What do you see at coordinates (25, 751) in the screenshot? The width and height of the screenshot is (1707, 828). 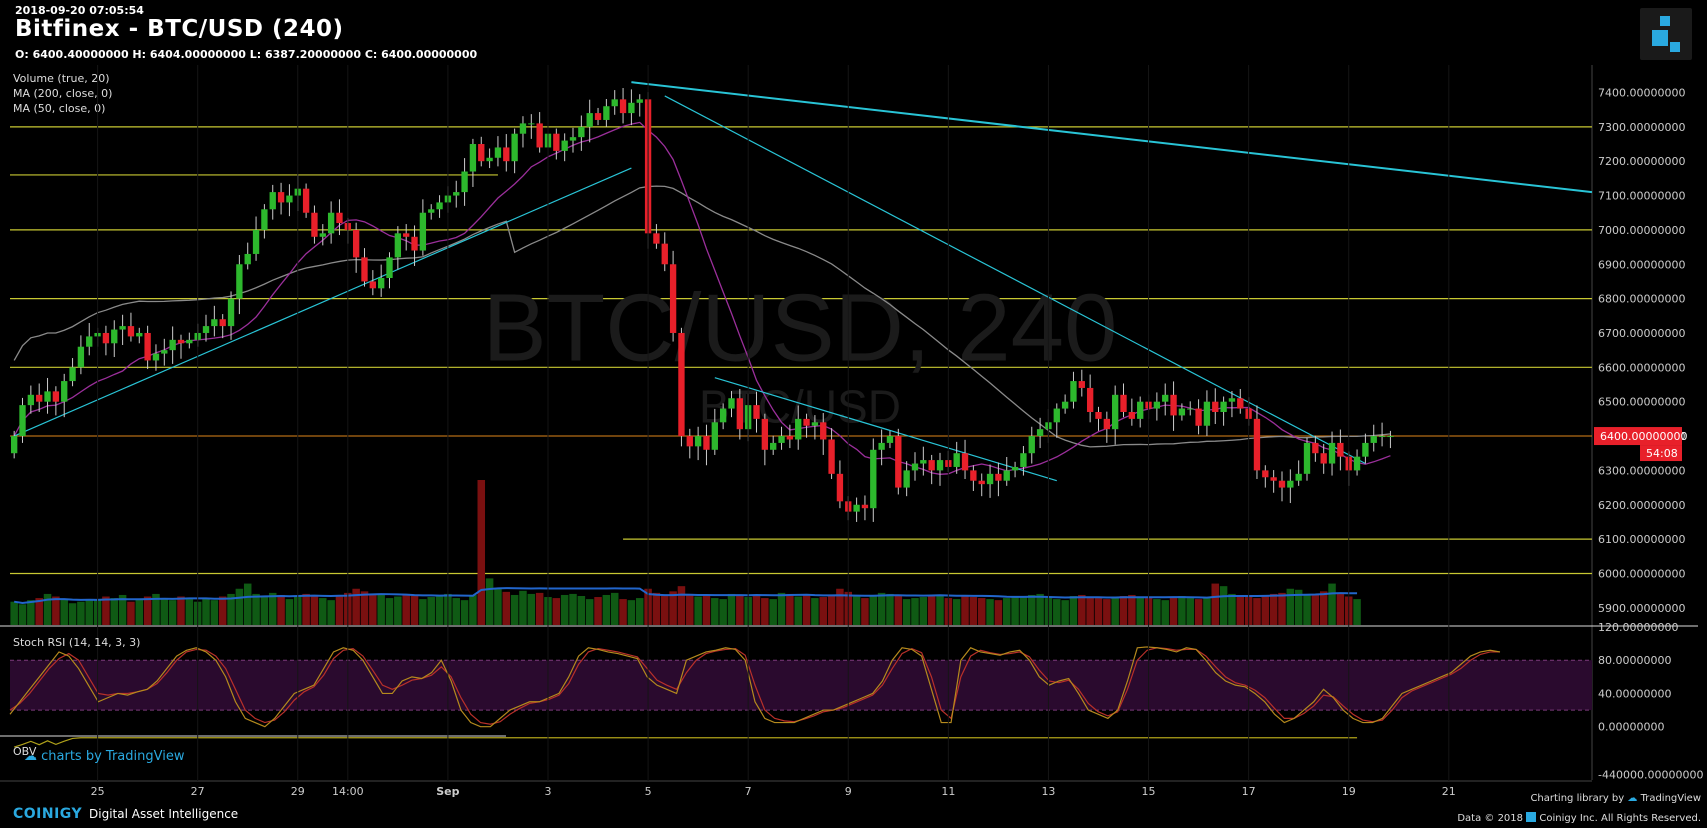 I see `obv-label: OBV` at bounding box center [25, 751].